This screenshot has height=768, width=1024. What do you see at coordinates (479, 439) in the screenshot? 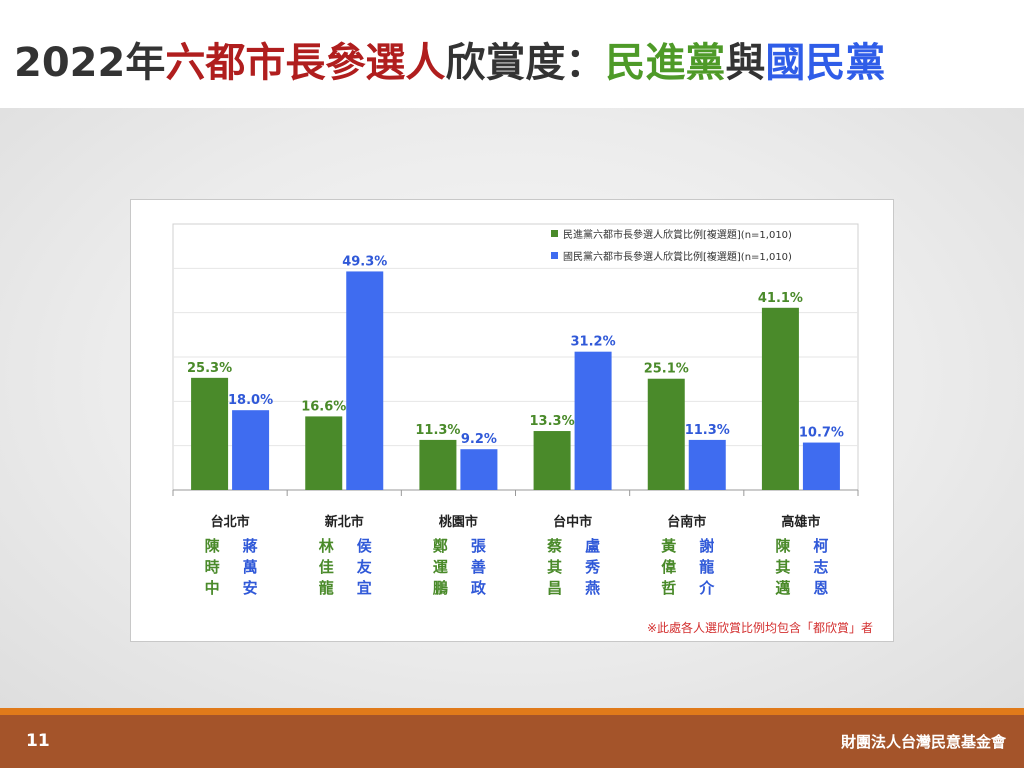
I see `data-label-kmt-2: 9.2%` at bounding box center [479, 439].